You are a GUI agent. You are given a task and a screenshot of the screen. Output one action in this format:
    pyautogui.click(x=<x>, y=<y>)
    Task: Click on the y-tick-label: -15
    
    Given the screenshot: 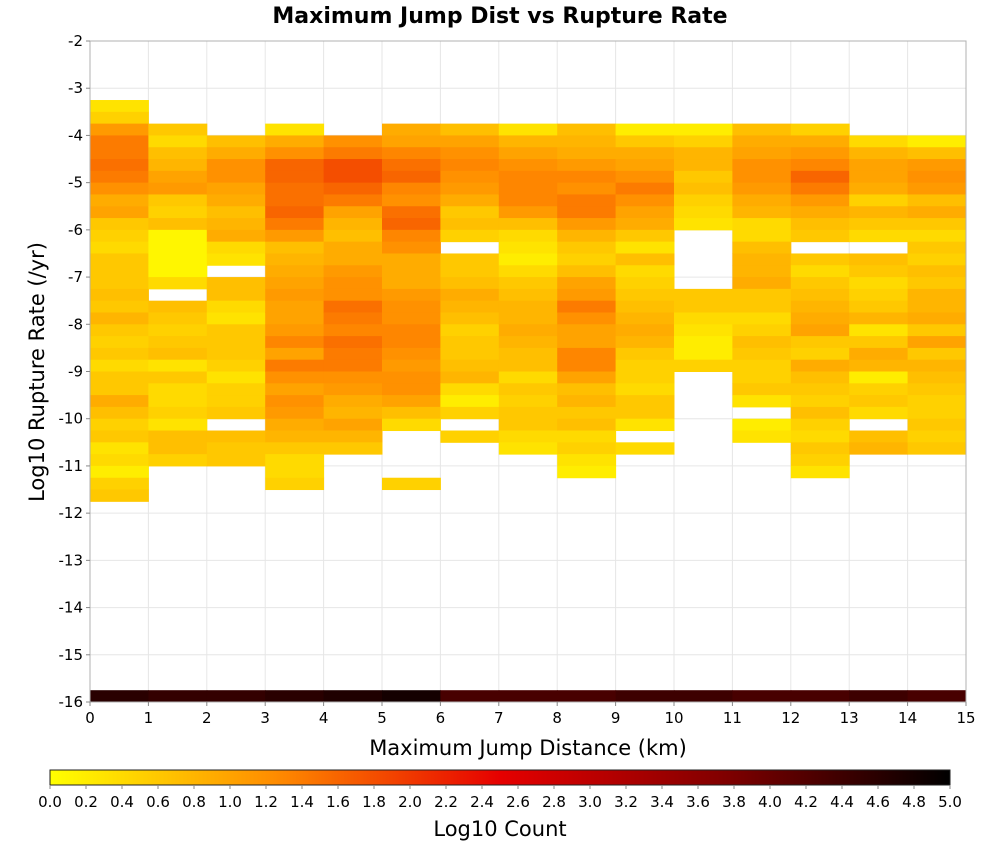 What is the action you would take?
    pyautogui.click(x=71, y=655)
    